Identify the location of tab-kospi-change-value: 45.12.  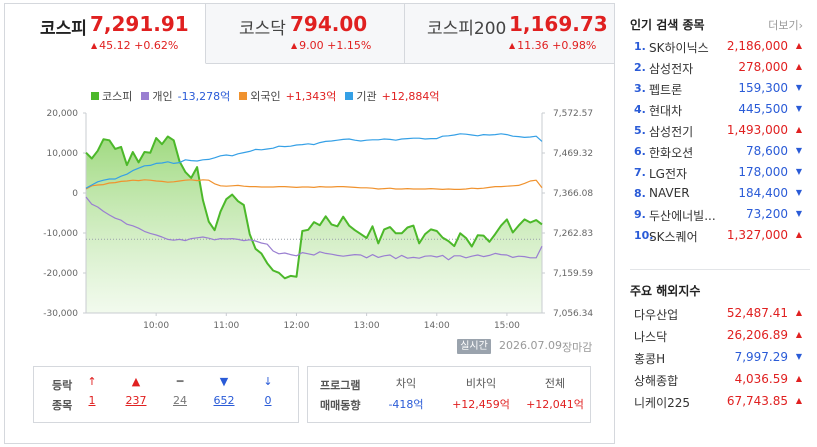
(115, 45).